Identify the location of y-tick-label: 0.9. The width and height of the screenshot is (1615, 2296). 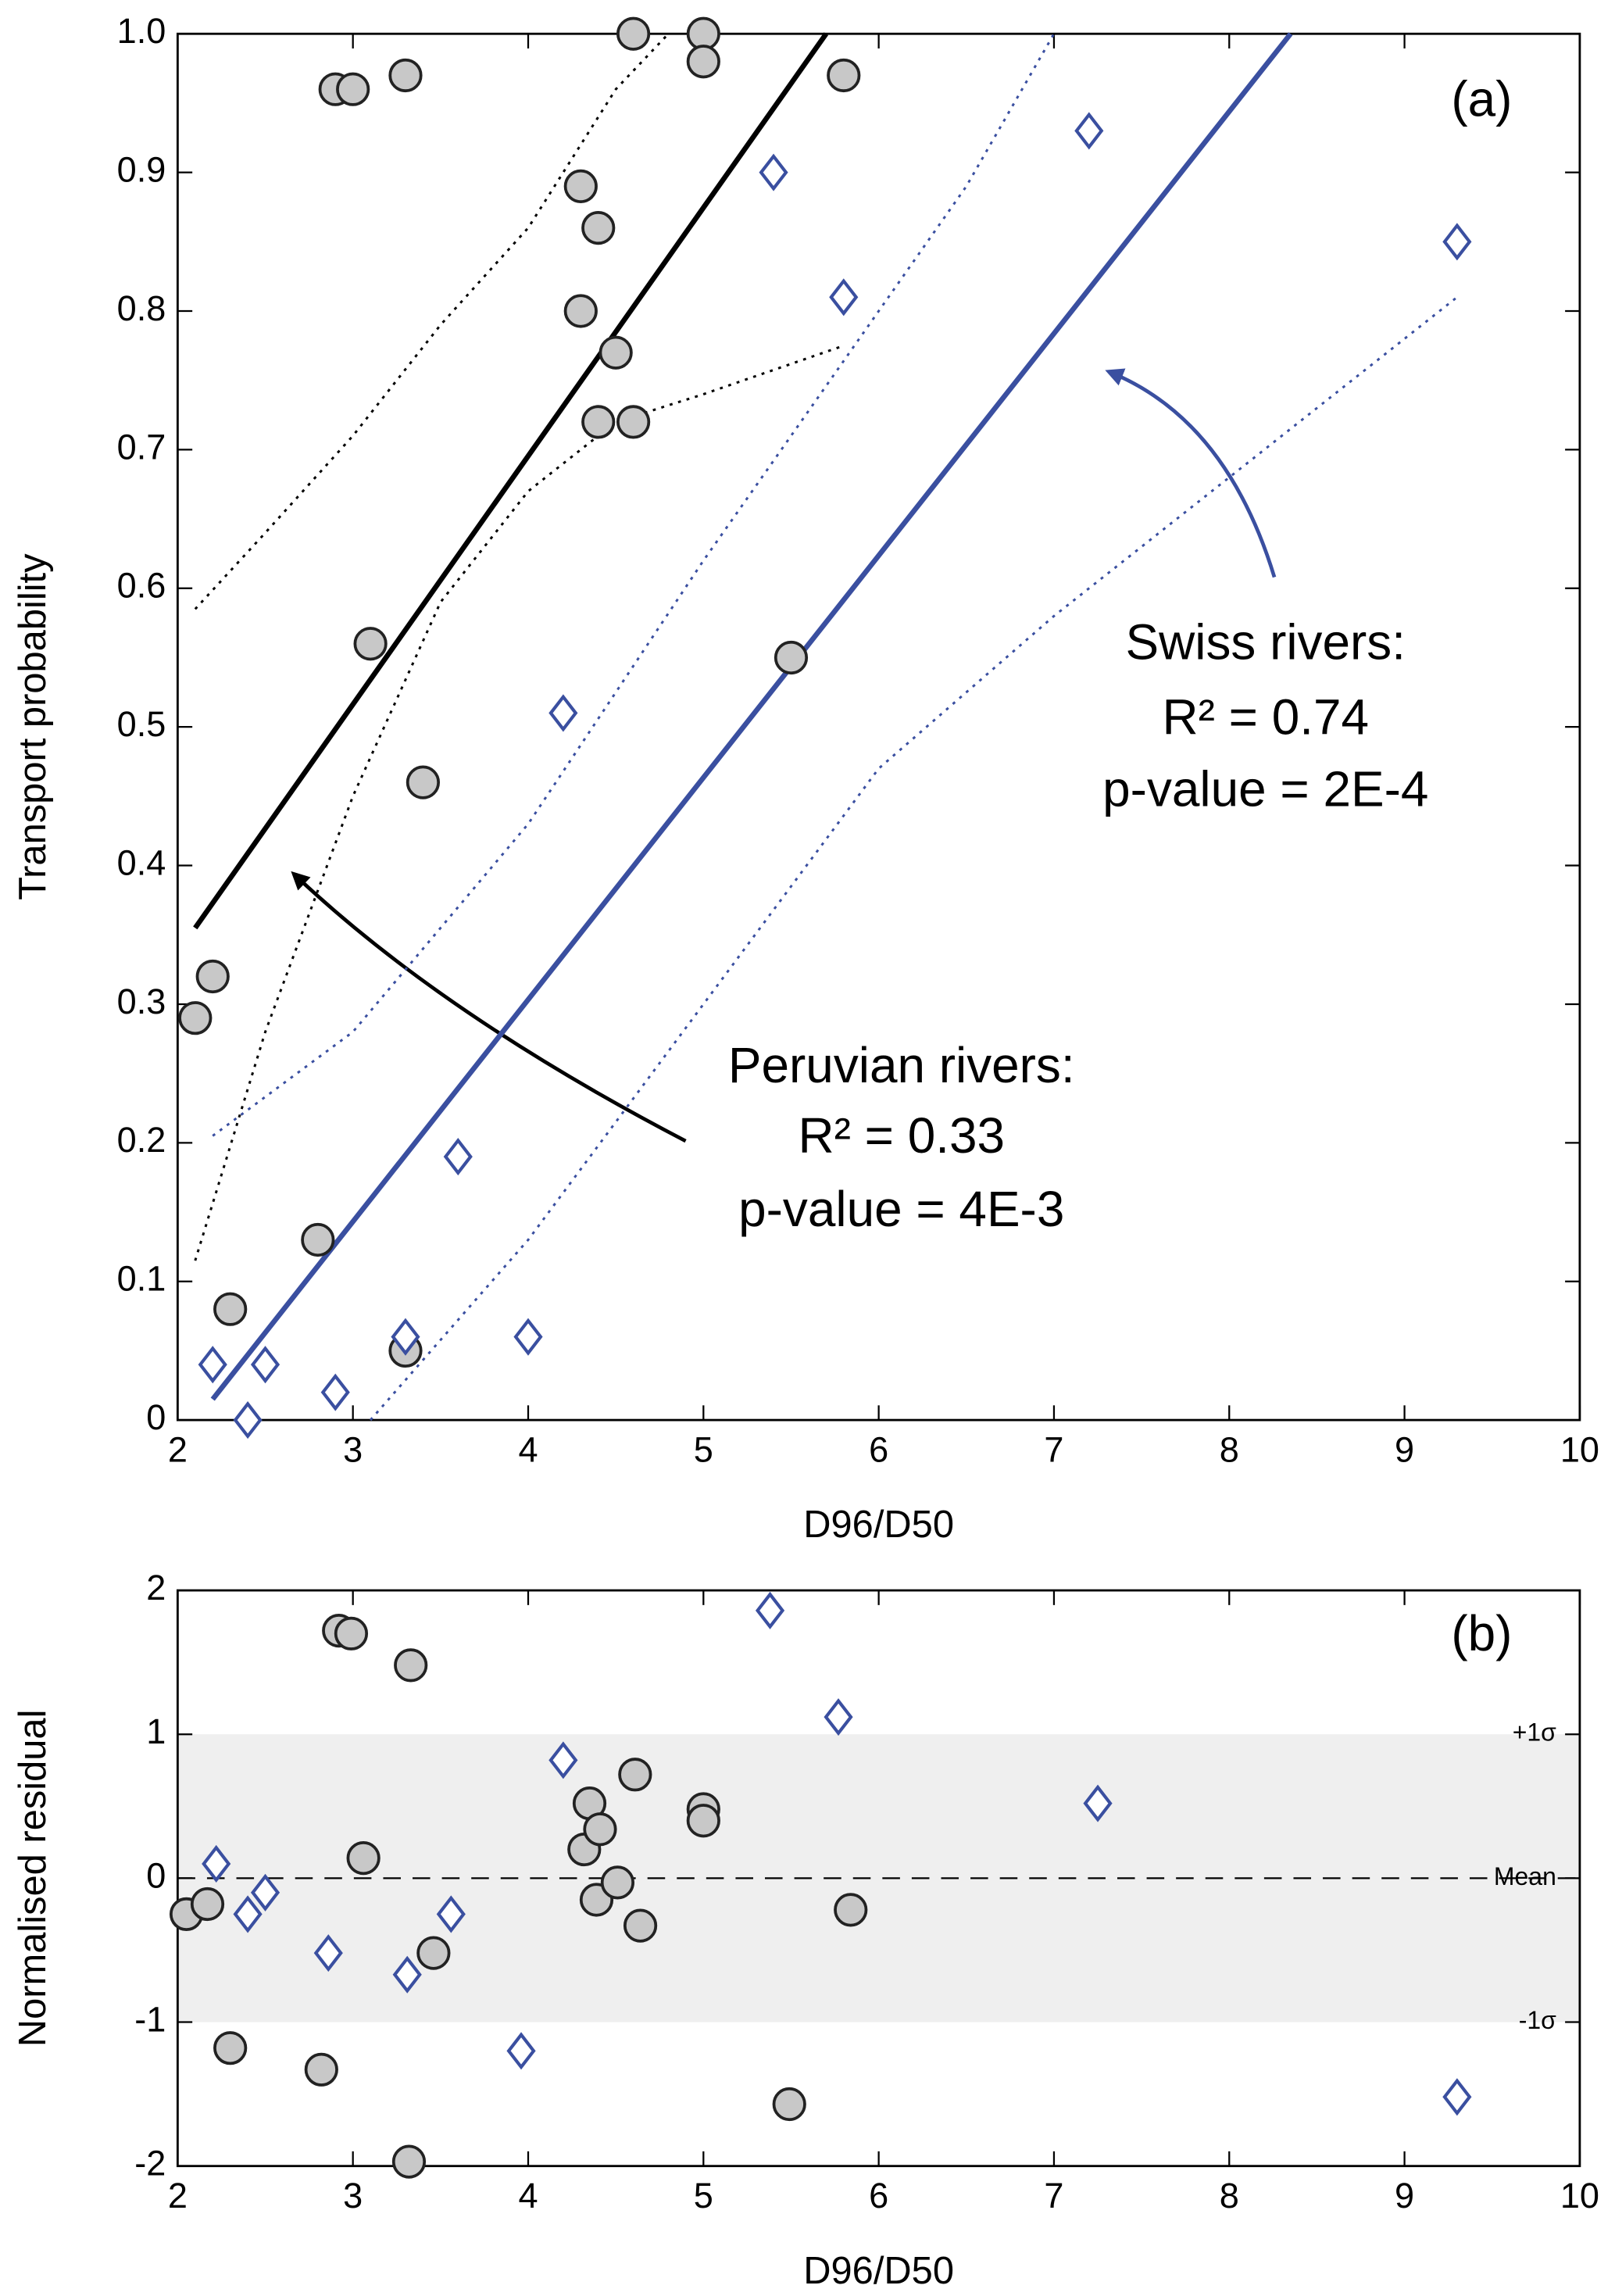
(141, 170).